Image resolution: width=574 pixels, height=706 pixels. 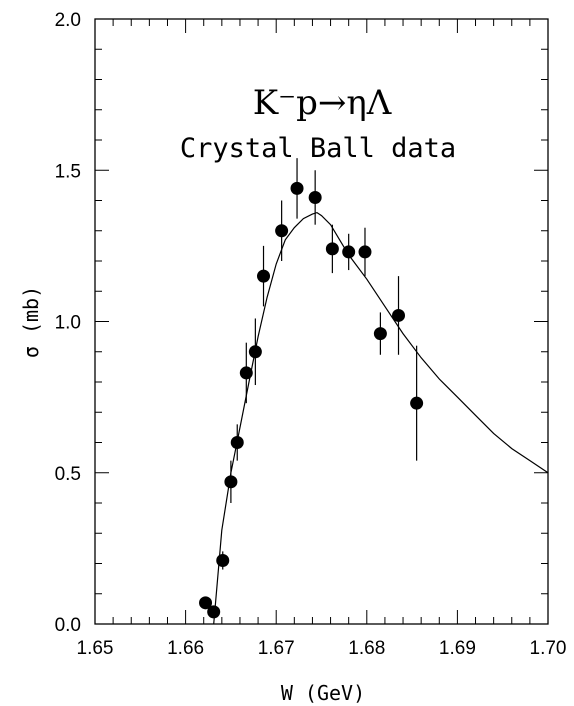 What do you see at coordinates (366, 648) in the screenshot?
I see `x-tick-label: 1.68` at bounding box center [366, 648].